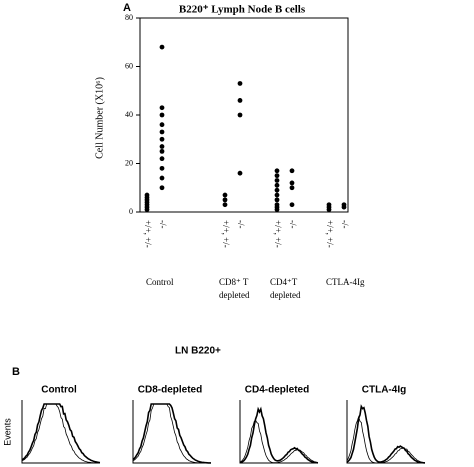  I want to click on y-tick-label: 20, so click(129, 162).